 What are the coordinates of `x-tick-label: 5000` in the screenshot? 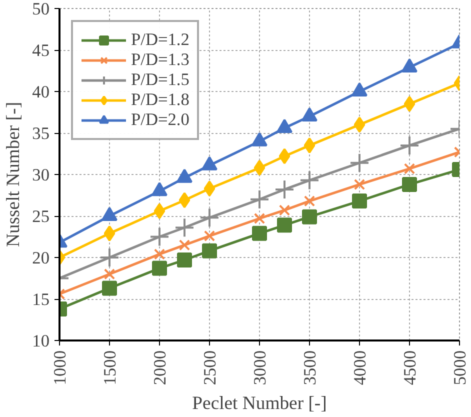 It's located at (460, 368).